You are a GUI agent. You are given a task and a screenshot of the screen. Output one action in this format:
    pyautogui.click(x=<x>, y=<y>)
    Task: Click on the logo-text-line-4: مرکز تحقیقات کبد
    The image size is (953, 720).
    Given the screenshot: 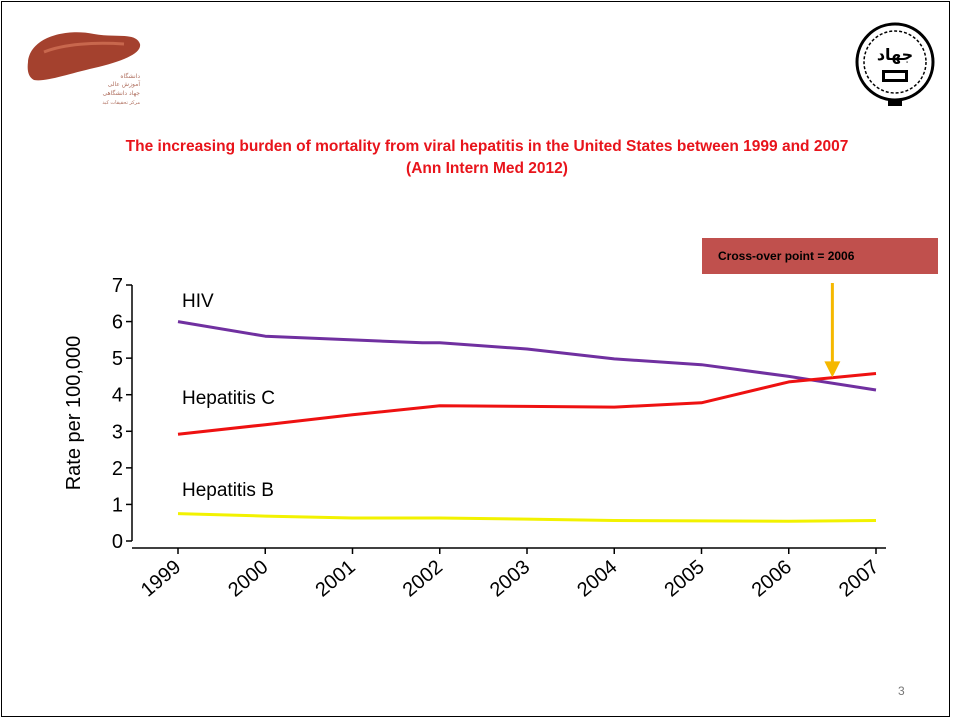 What is the action you would take?
    pyautogui.click(x=121, y=103)
    